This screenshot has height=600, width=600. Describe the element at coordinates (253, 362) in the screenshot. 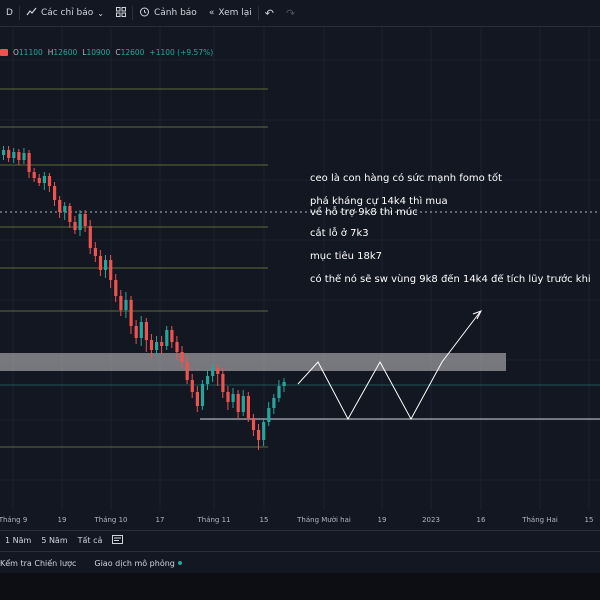

I see `resistance-zone` at that location.